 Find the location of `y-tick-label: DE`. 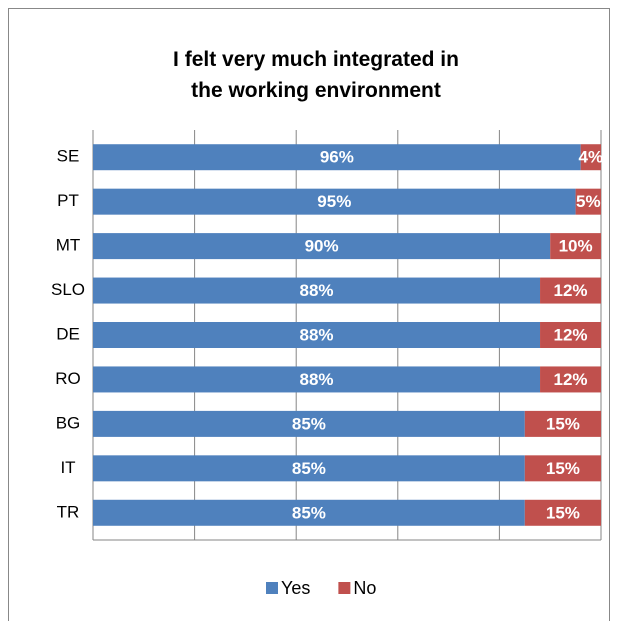

y-tick-label: DE is located at coordinates (68, 333).